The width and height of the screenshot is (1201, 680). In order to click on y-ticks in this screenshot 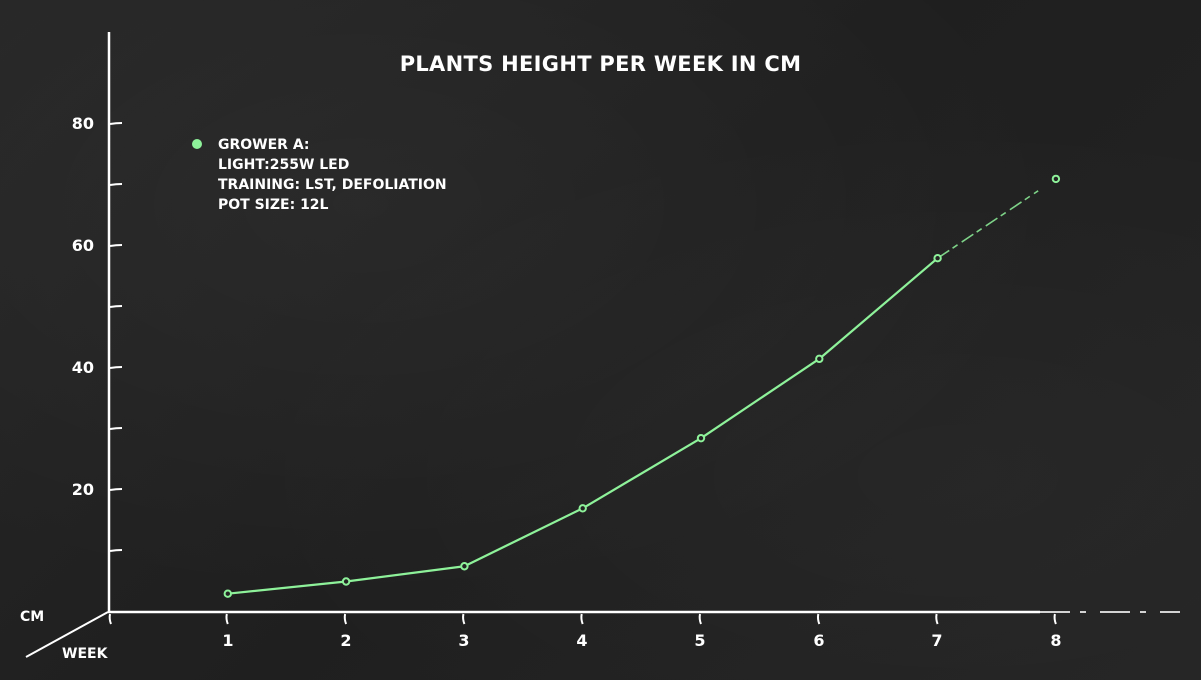, I will do `click(116, 337)`.